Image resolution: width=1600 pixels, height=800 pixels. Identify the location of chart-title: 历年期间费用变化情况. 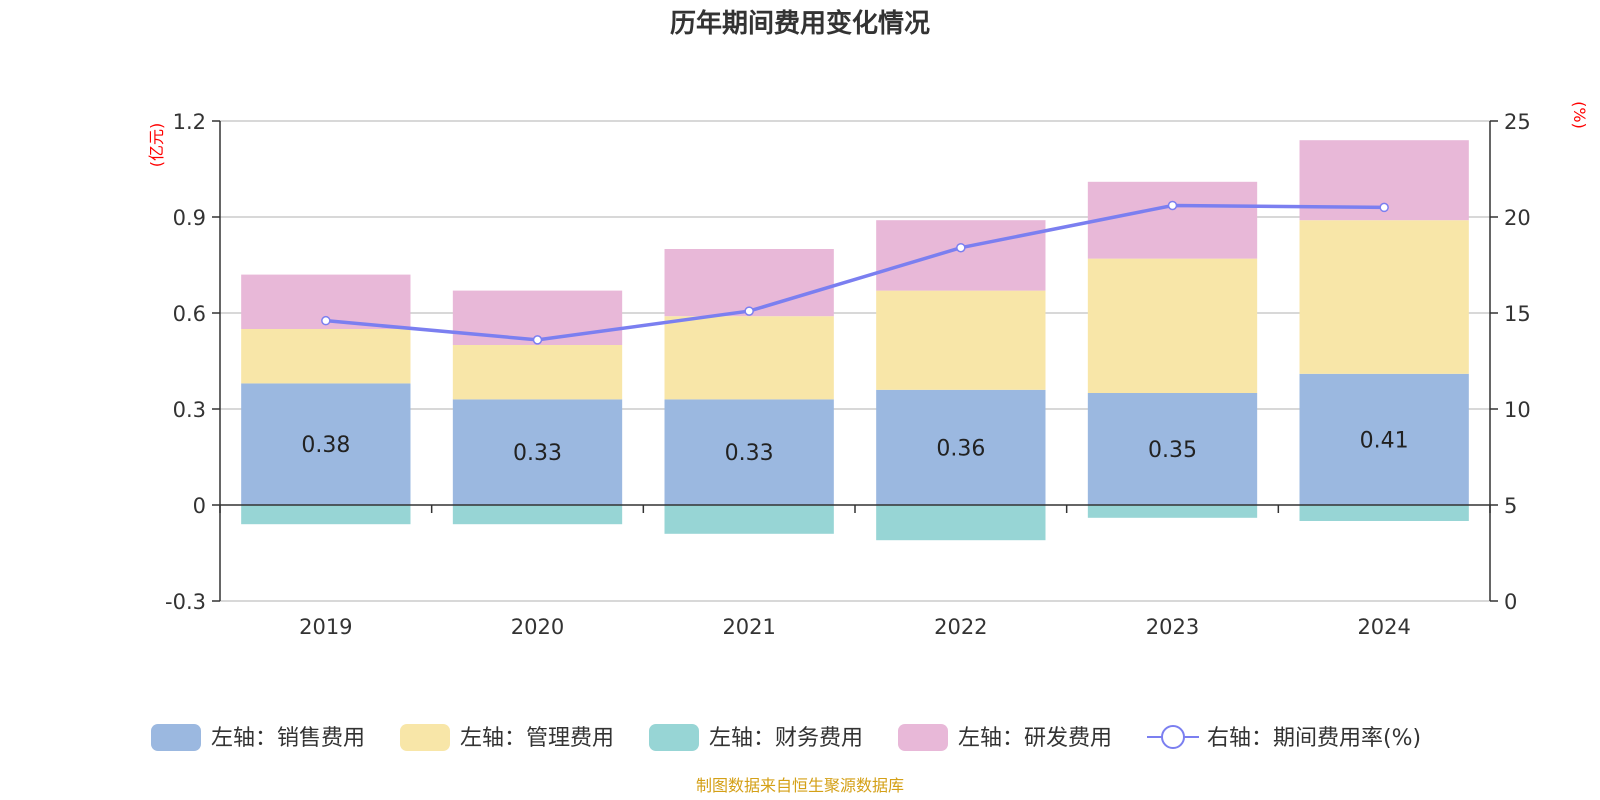
(800, 23).